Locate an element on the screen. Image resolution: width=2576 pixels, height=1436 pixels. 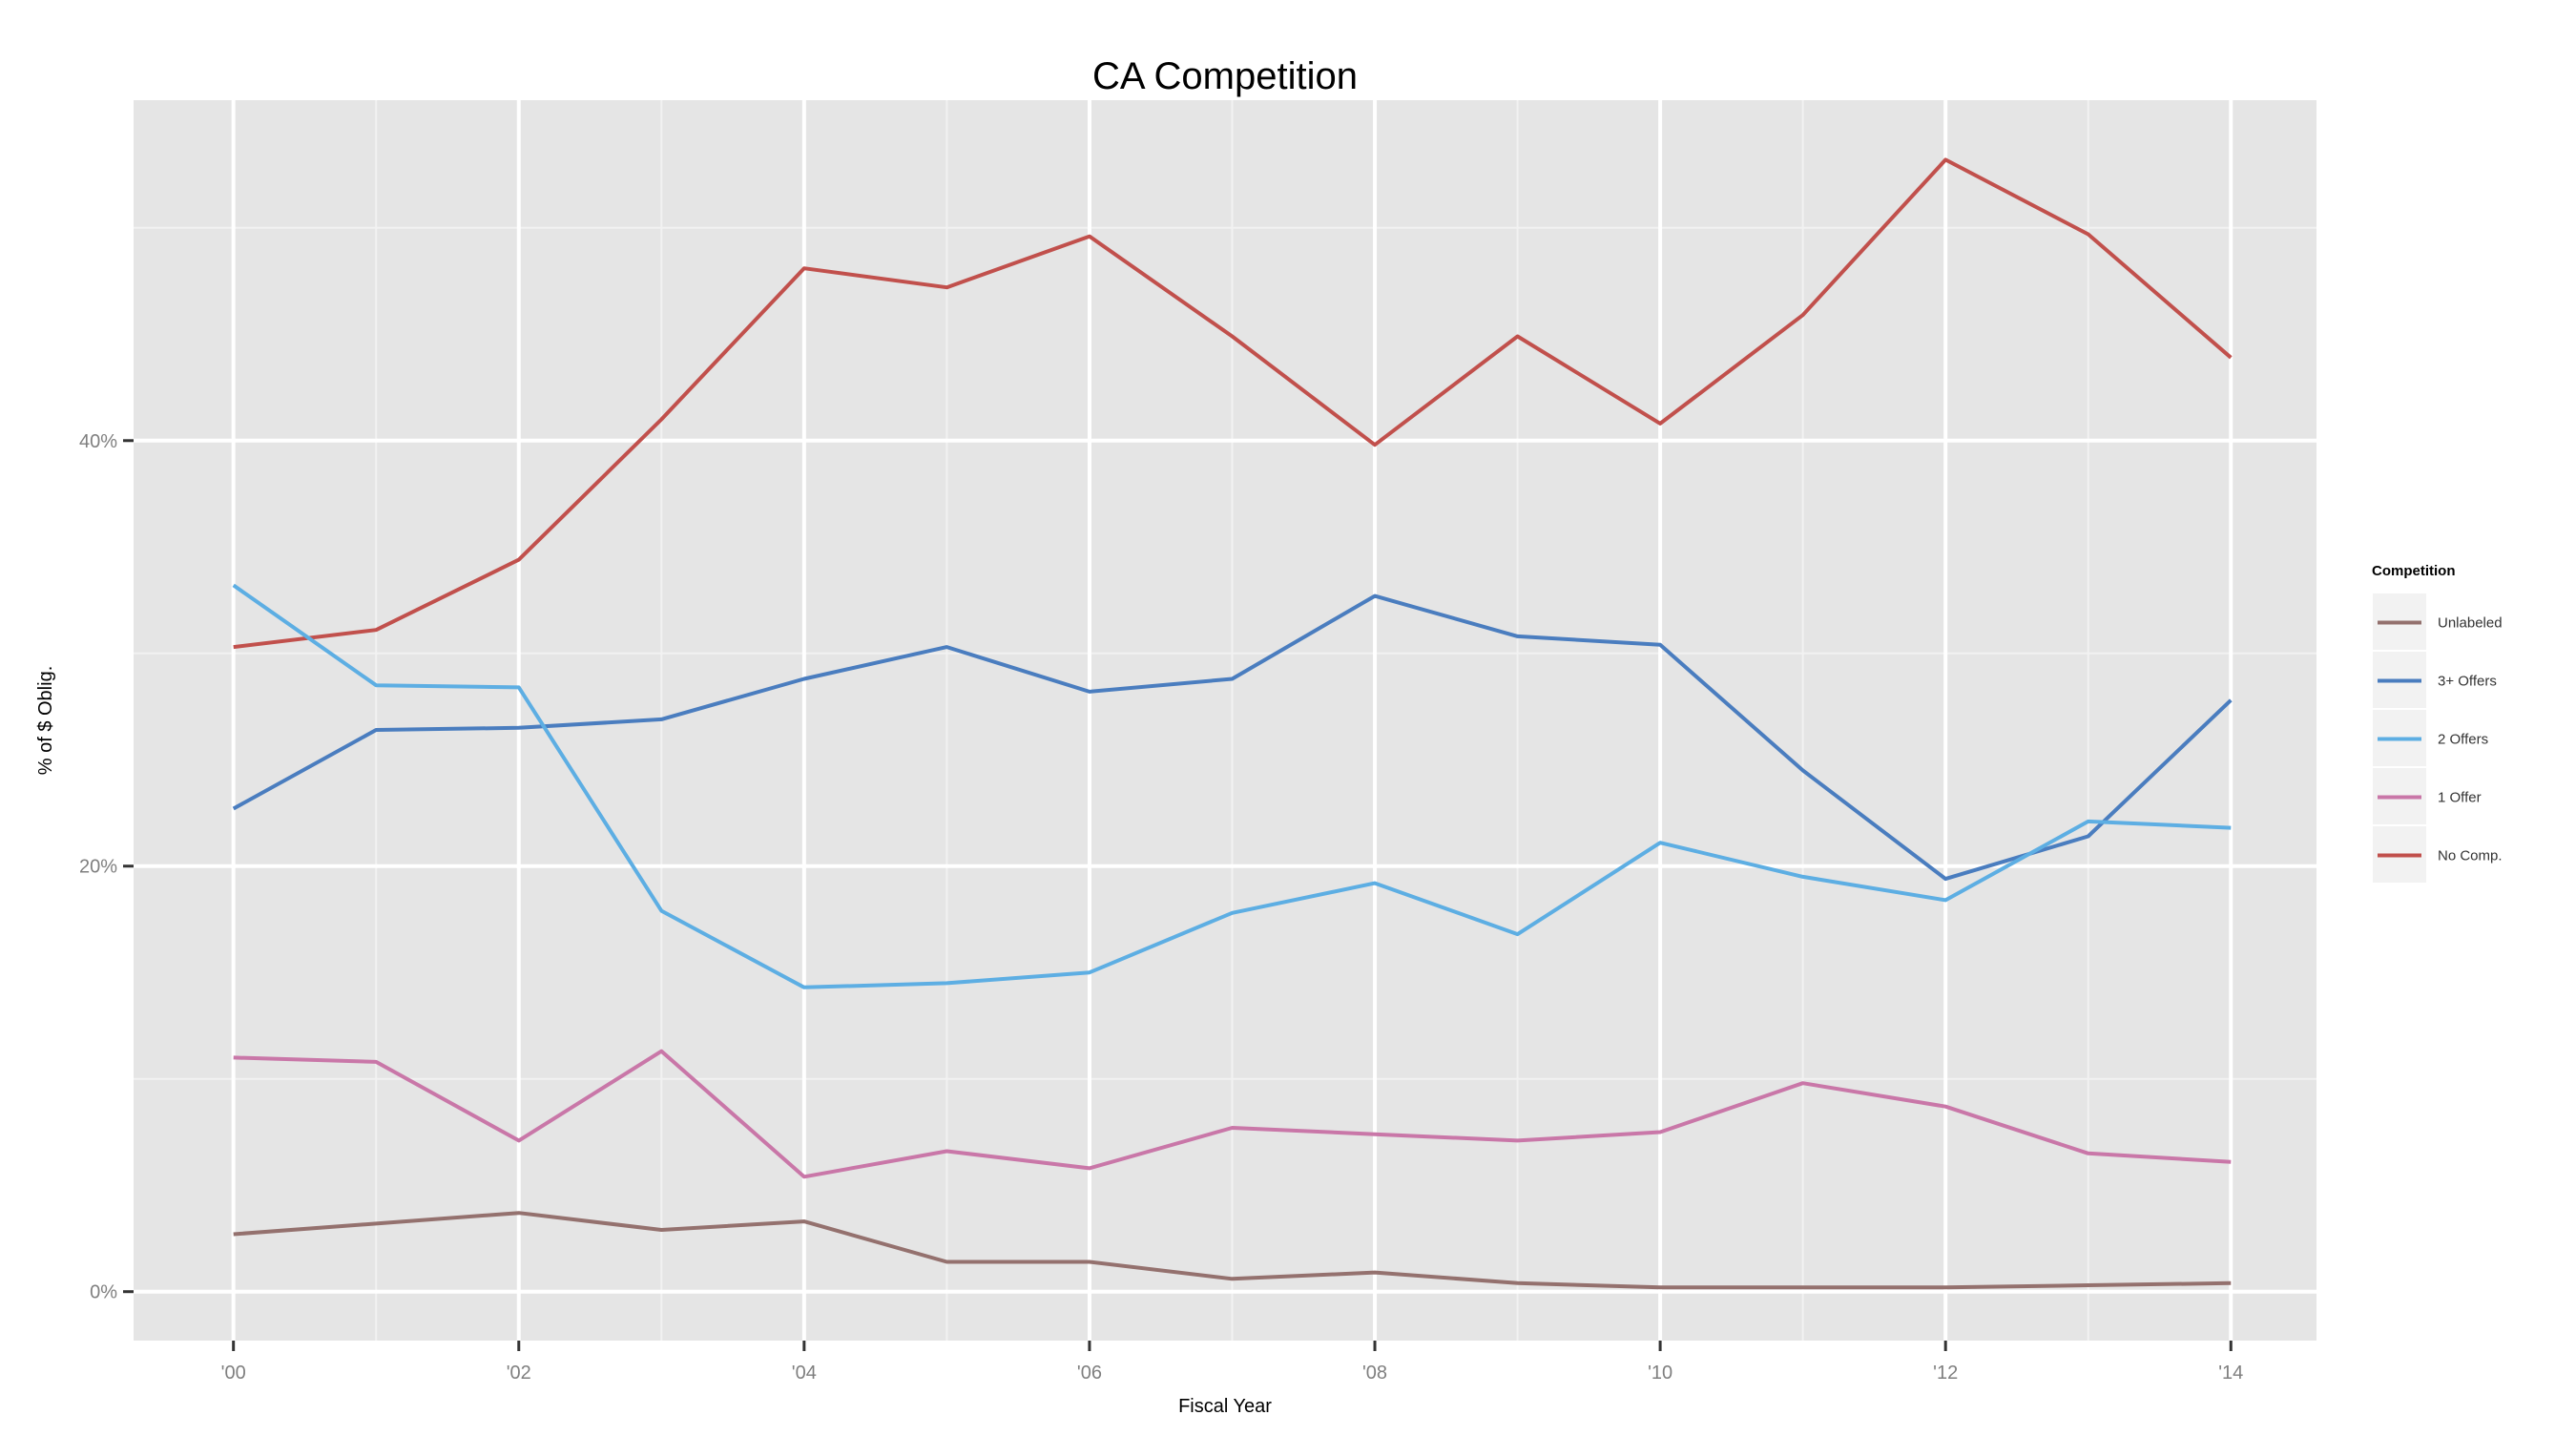
x-tick-label: '08 is located at coordinates (1374, 1373).